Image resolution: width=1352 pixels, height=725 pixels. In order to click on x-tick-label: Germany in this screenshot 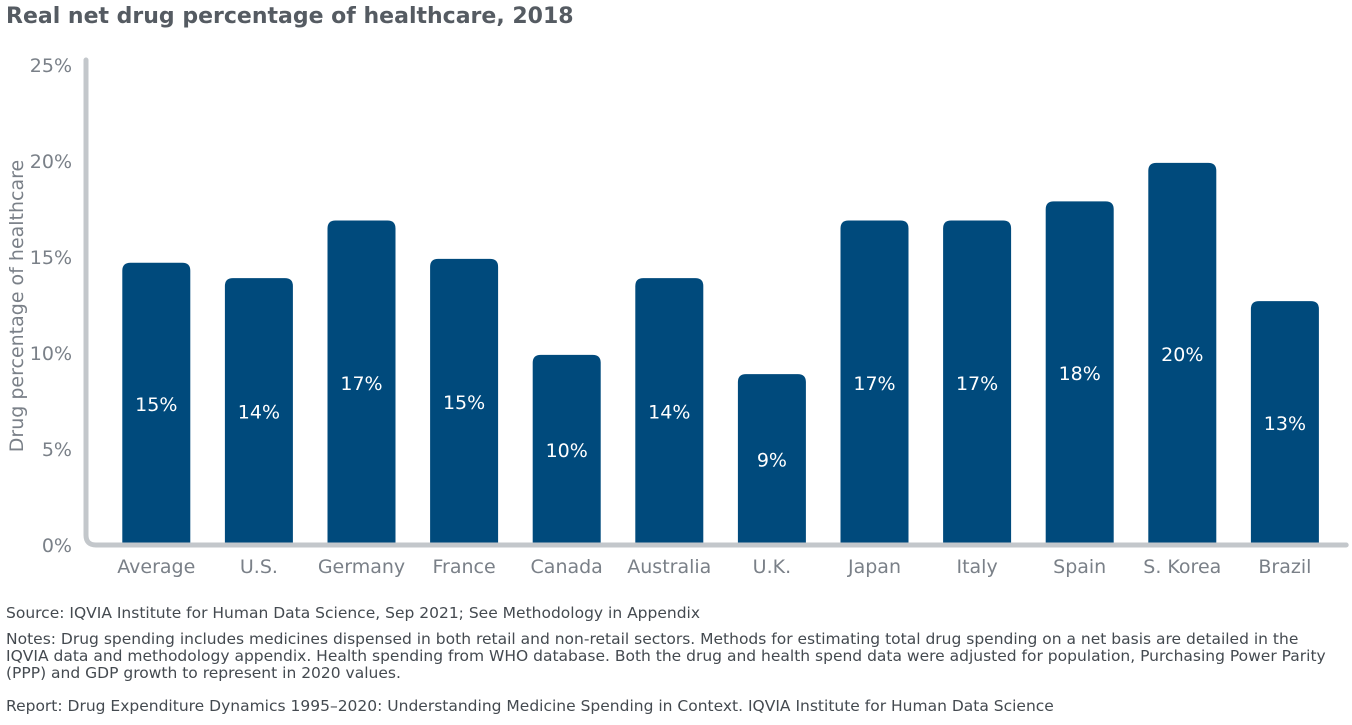, I will do `click(361, 567)`.